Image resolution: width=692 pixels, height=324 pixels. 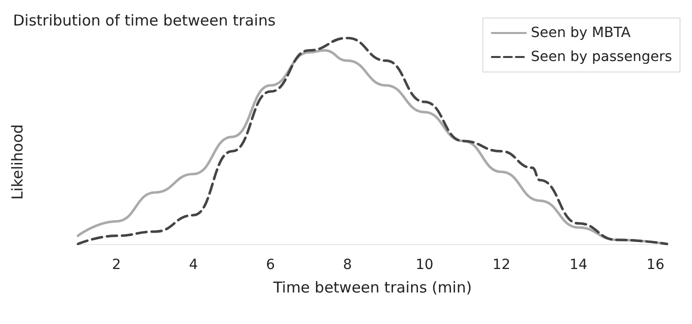 What do you see at coordinates (372, 287) in the screenshot?
I see `x-axis-title: Time between trains (min)` at bounding box center [372, 287].